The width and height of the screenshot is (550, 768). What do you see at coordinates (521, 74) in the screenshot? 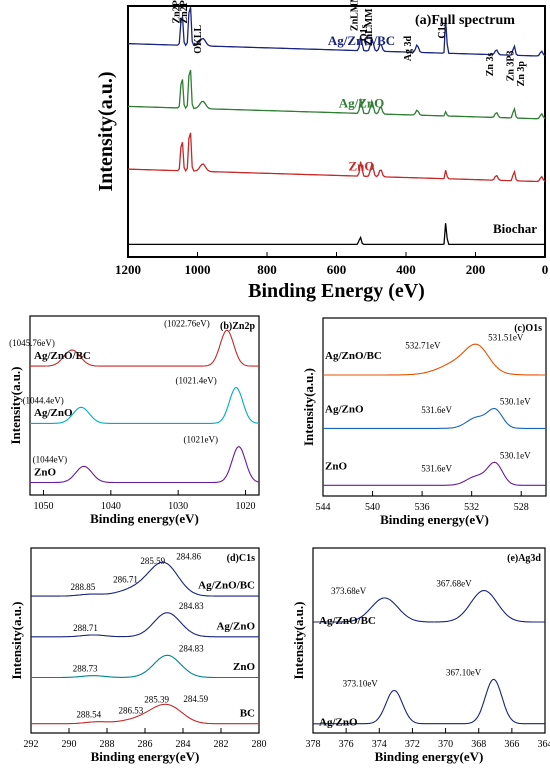
I see `peak-label: Zn 3p` at bounding box center [521, 74].